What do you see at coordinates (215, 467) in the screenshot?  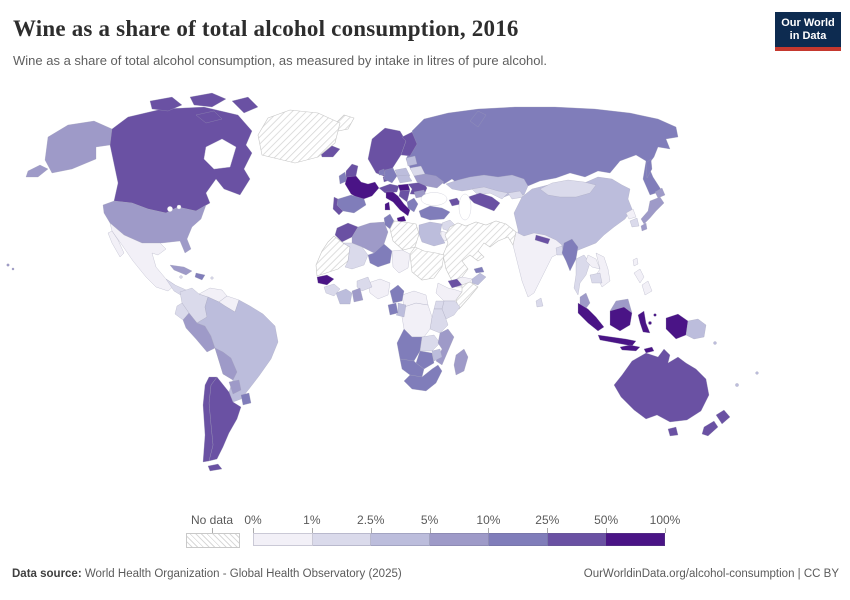 I see `region-tierra-del-fuego` at bounding box center [215, 467].